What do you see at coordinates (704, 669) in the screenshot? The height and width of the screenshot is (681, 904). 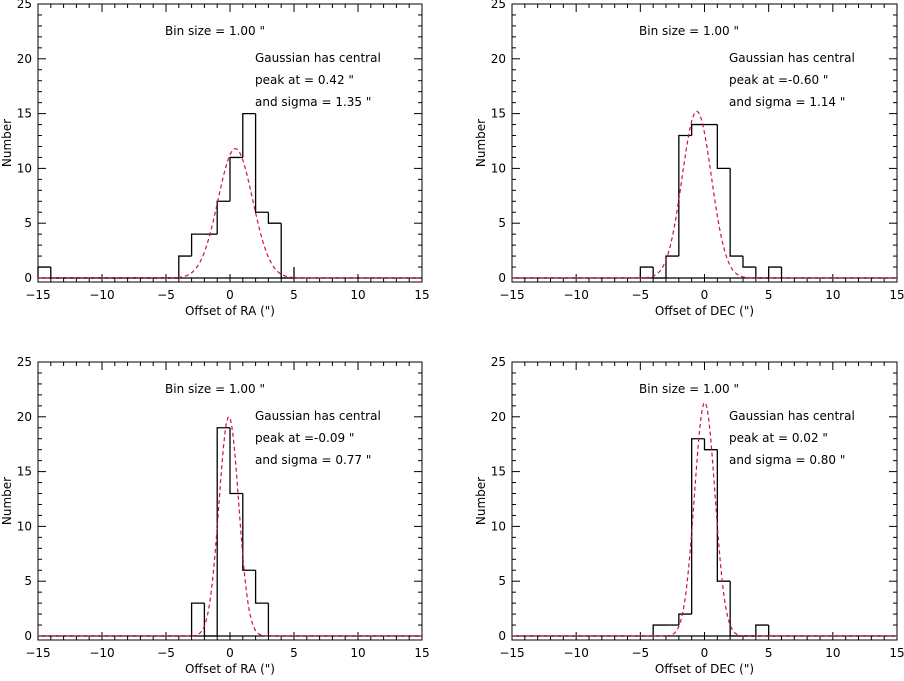 I see `x-axis-label: Offset of DEC (")` at bounding box center [704, 669].